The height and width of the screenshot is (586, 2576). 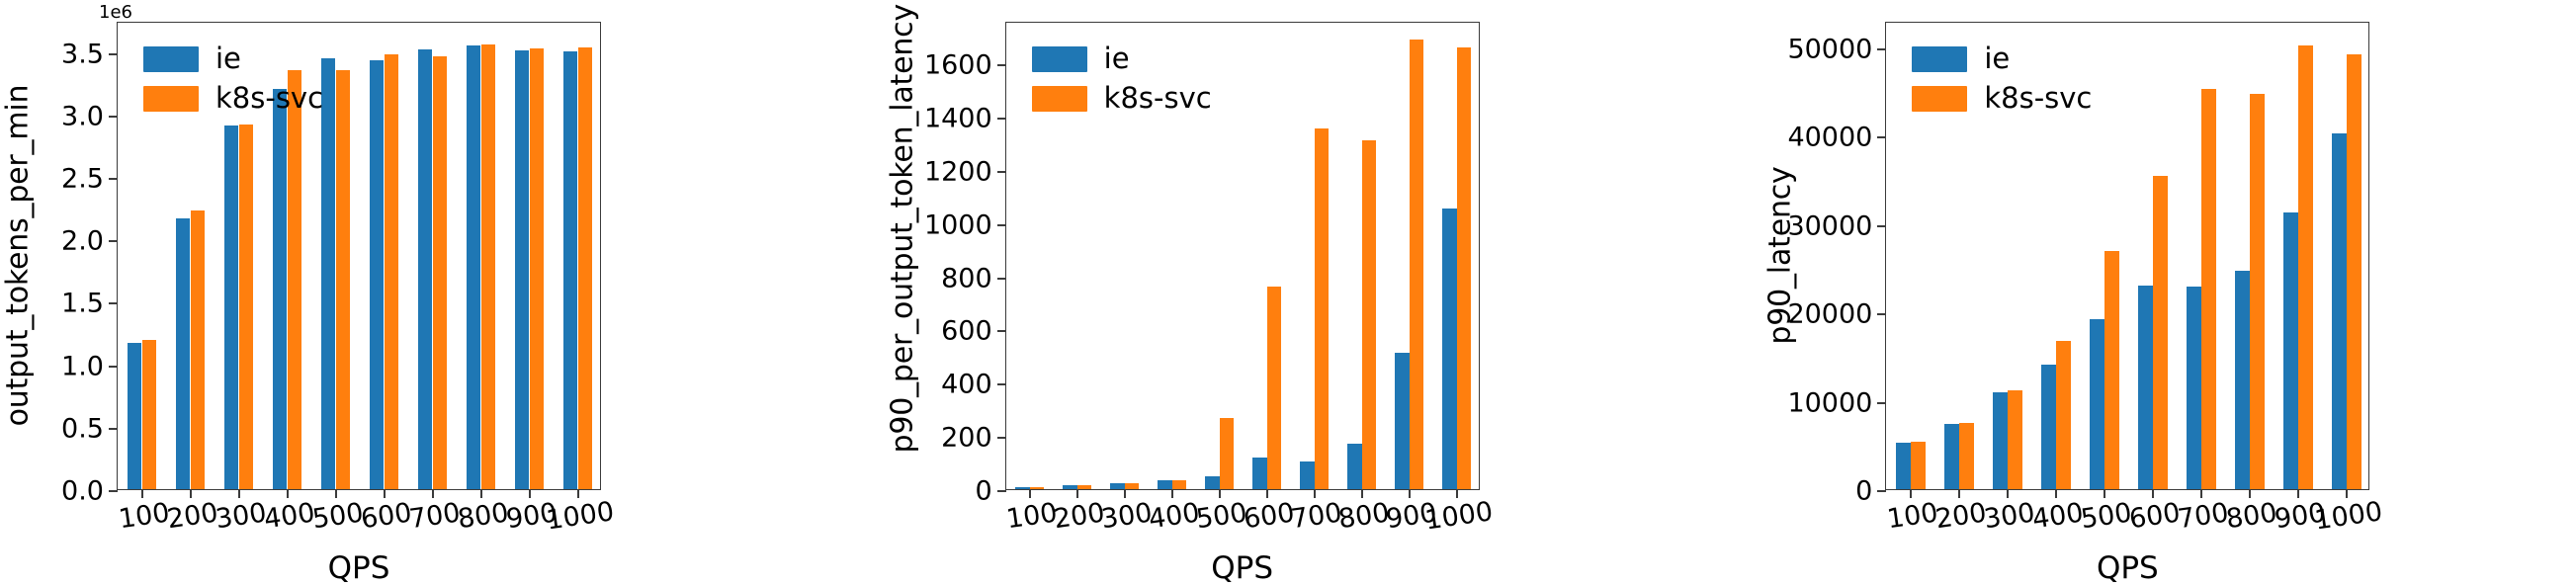 What do you see at coordinates (82, 491) in the screenshot?
I see `y-tick-label: 0.0` at bounding box center [82, 491].